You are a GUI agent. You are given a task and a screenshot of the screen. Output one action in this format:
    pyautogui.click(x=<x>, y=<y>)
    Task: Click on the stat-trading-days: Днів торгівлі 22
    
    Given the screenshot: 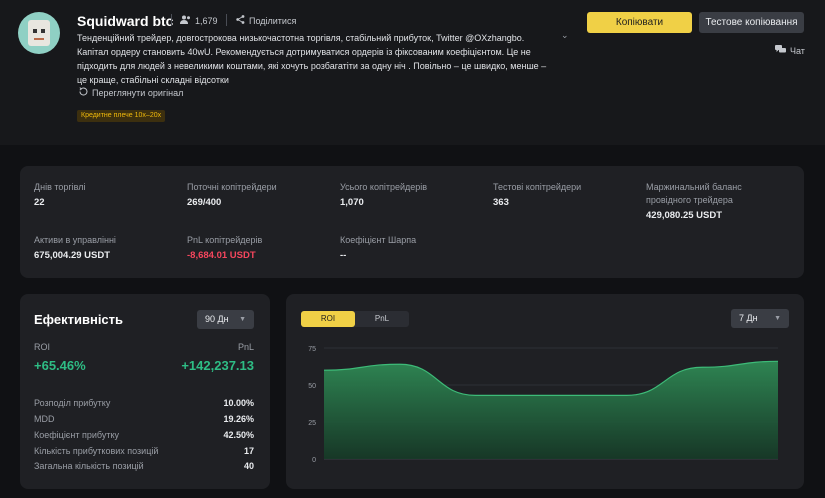 What is the action you would take?
    pyautogui.click(x=60, y=195)
    